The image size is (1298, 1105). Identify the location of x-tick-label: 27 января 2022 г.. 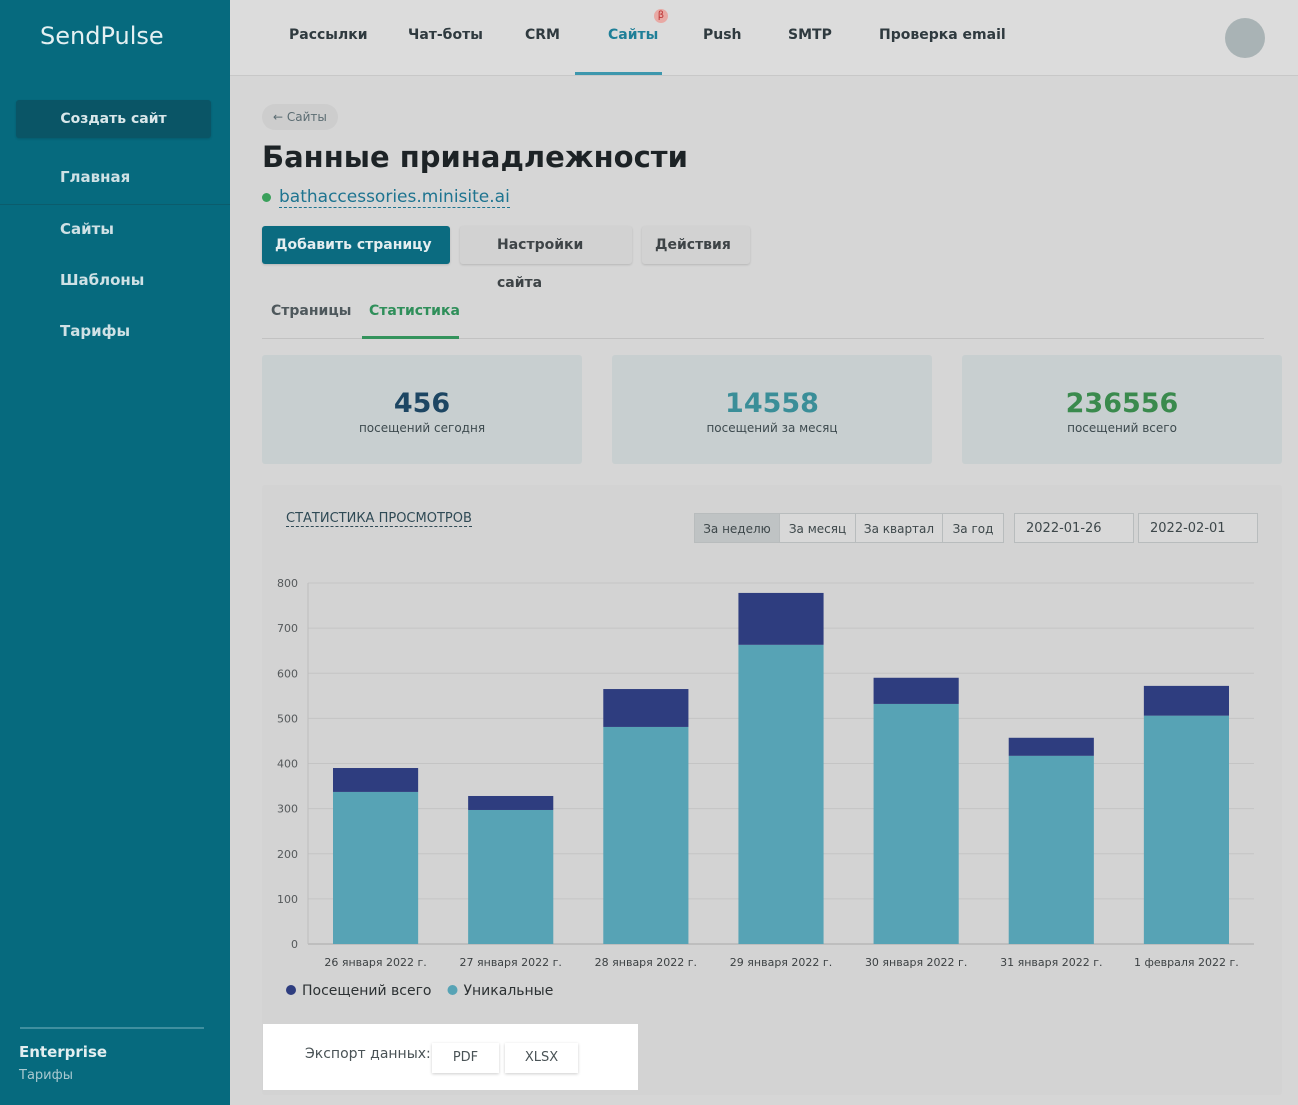
(511, 962).